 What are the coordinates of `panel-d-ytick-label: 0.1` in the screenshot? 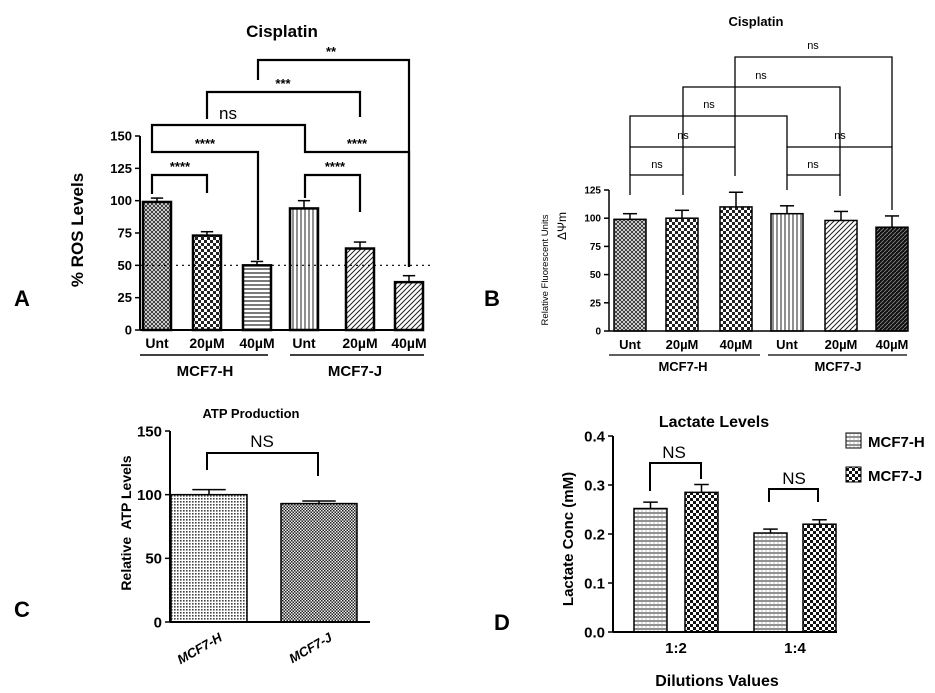 It's located at (594, 583).